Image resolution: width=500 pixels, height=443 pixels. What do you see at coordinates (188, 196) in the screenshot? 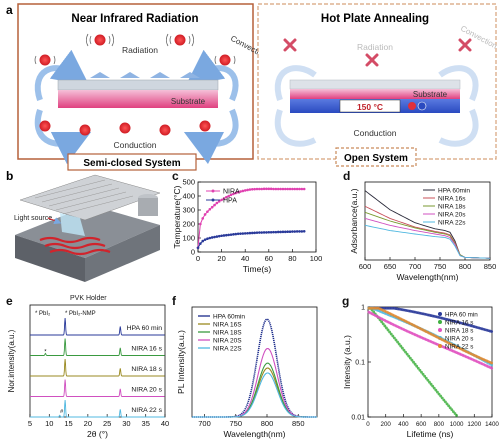
I see `y-tick-label: 400` at bounding box center [188, 196].